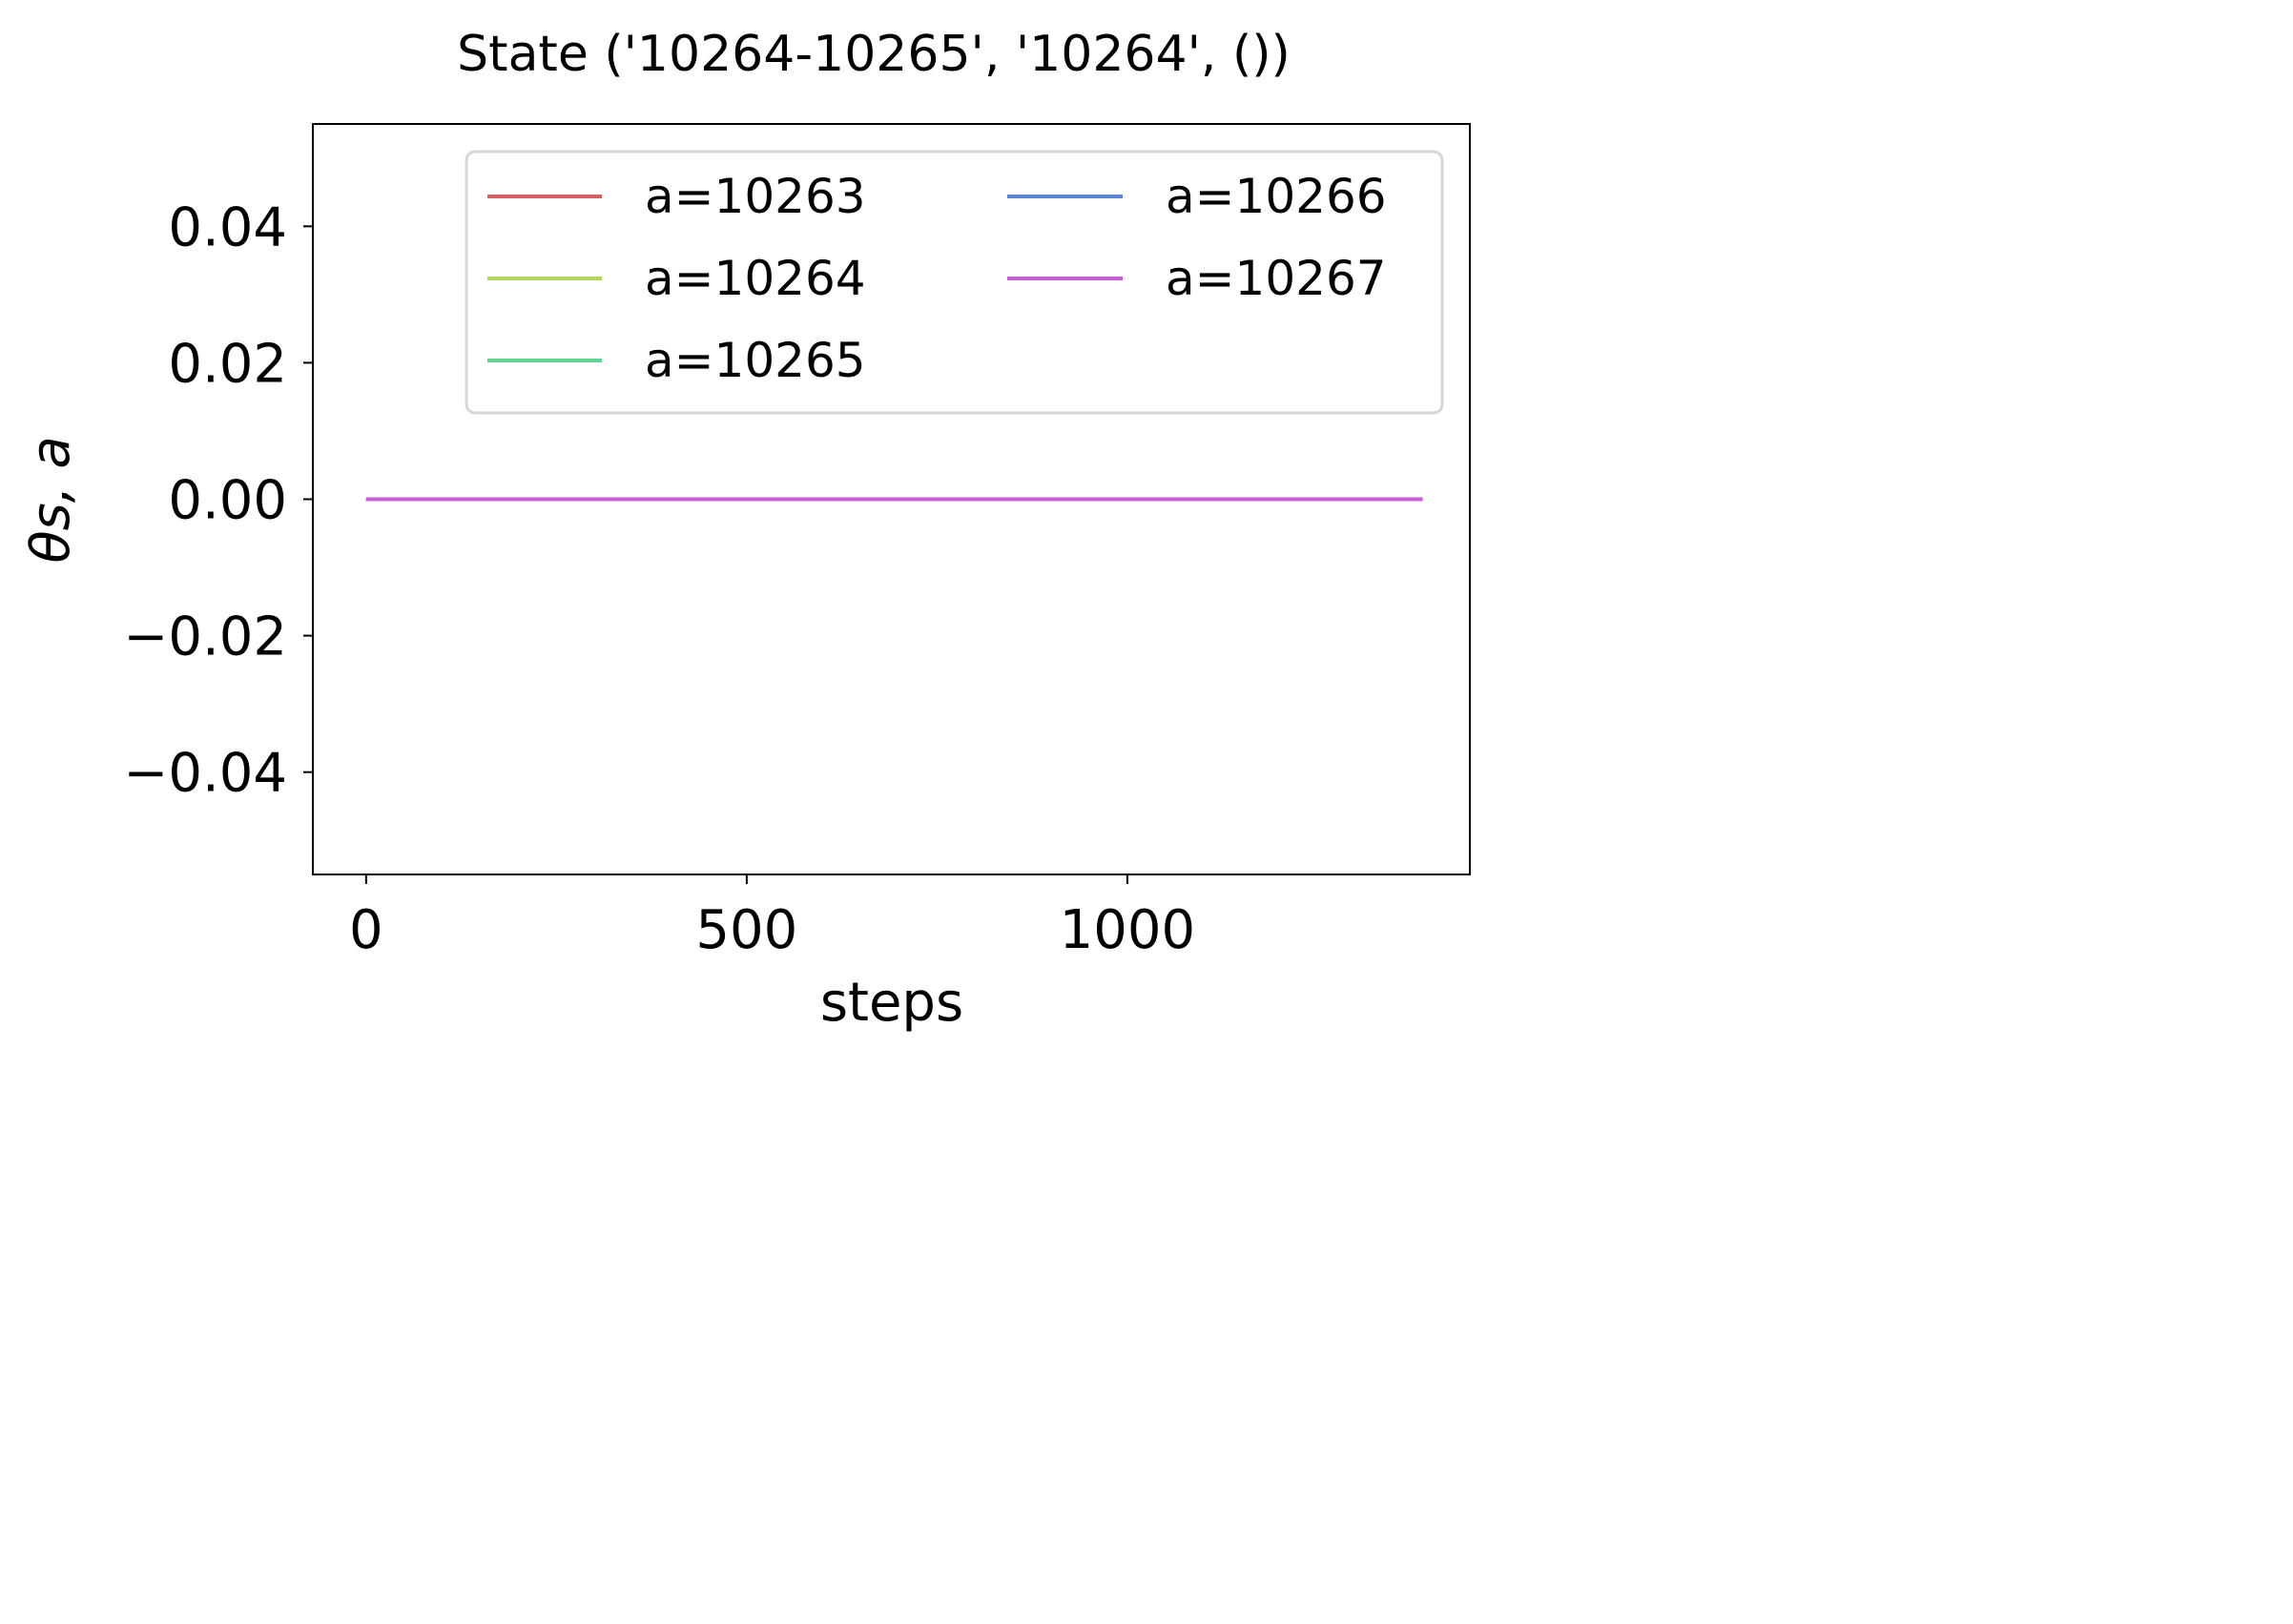 The image size is (2293, 1624). What do you see at coordinates (205, 774) in the screenshot?
I see `y-tick-label: −0.04` at bounding box center [205, 774].